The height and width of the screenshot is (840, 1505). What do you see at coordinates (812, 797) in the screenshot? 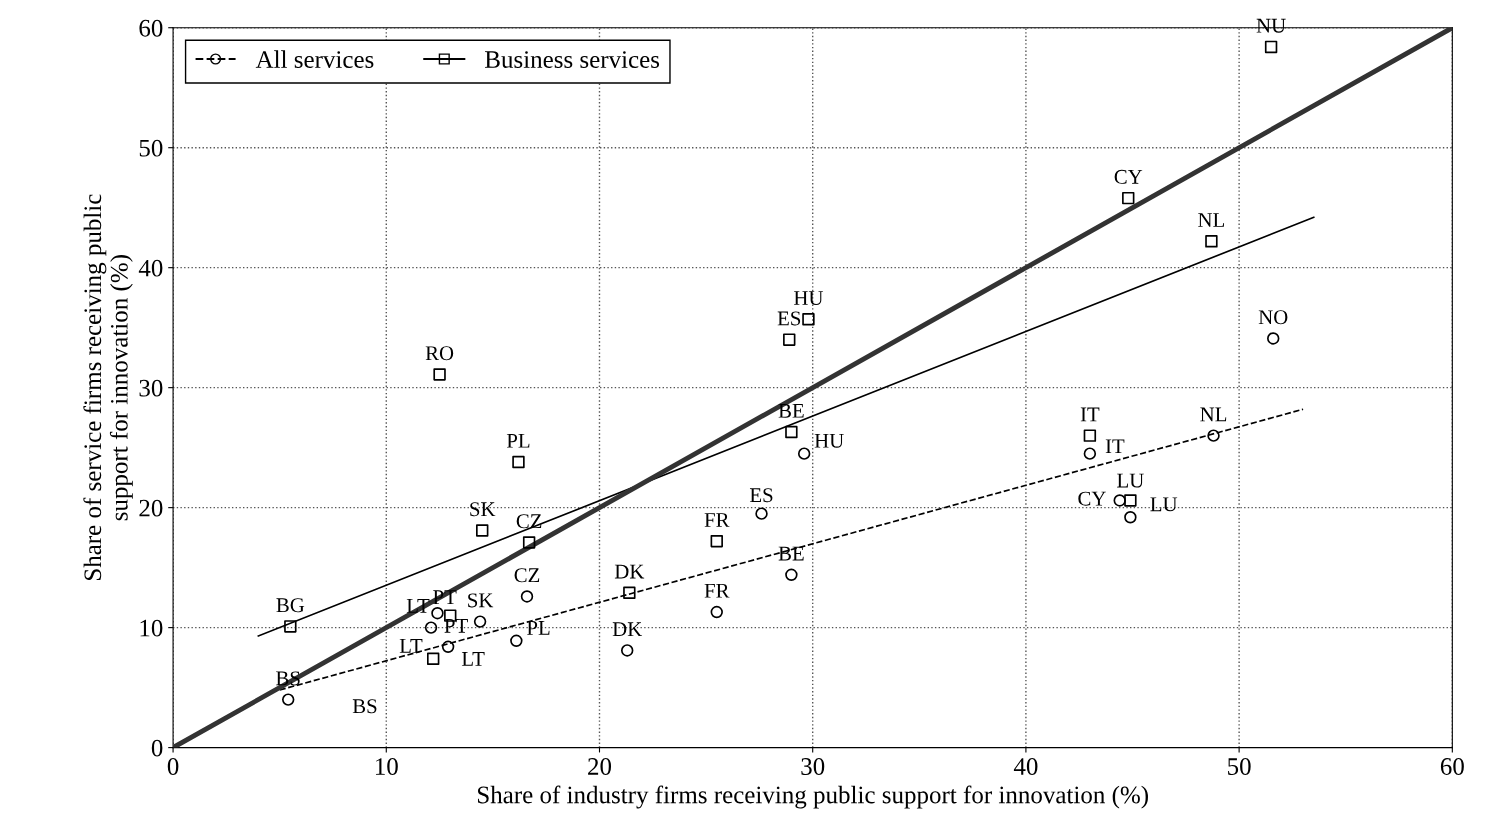
I see `x-axis-title: Share of industry firms receiving public support for innovation (%)` at bounding box center [812, 797].